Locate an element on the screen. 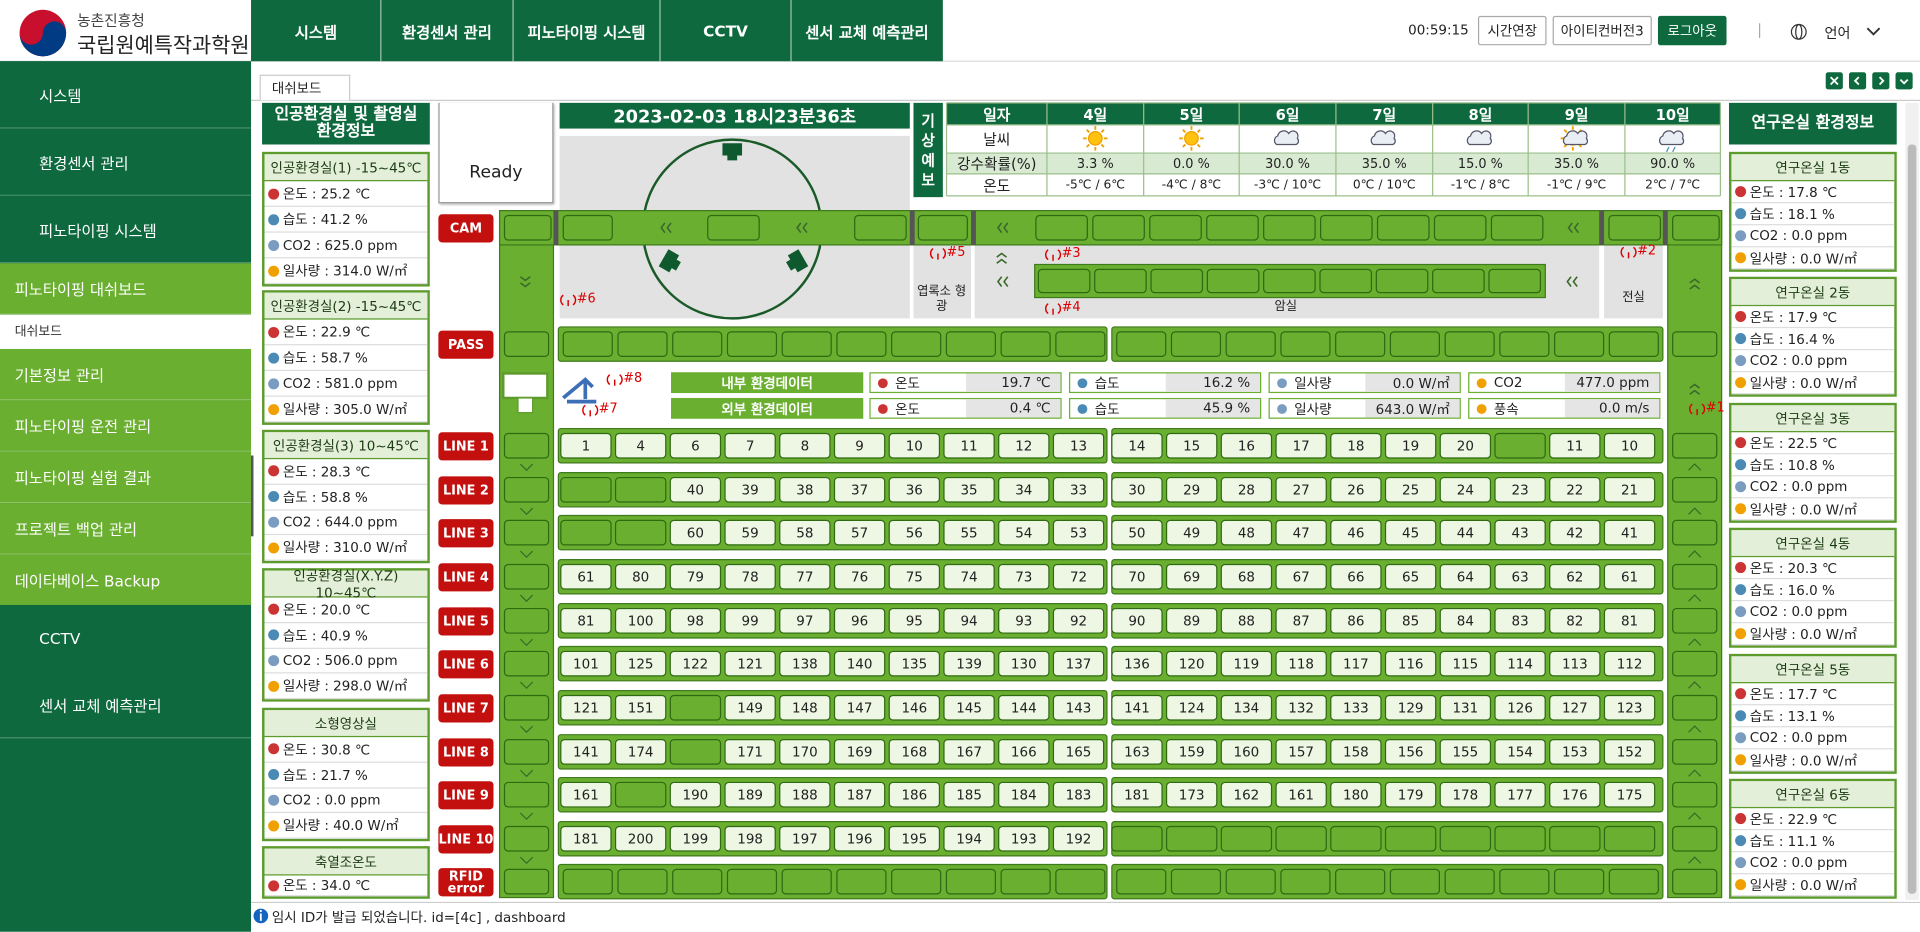  forecast-cell: 7일 is located at coordinates (1384, 114).